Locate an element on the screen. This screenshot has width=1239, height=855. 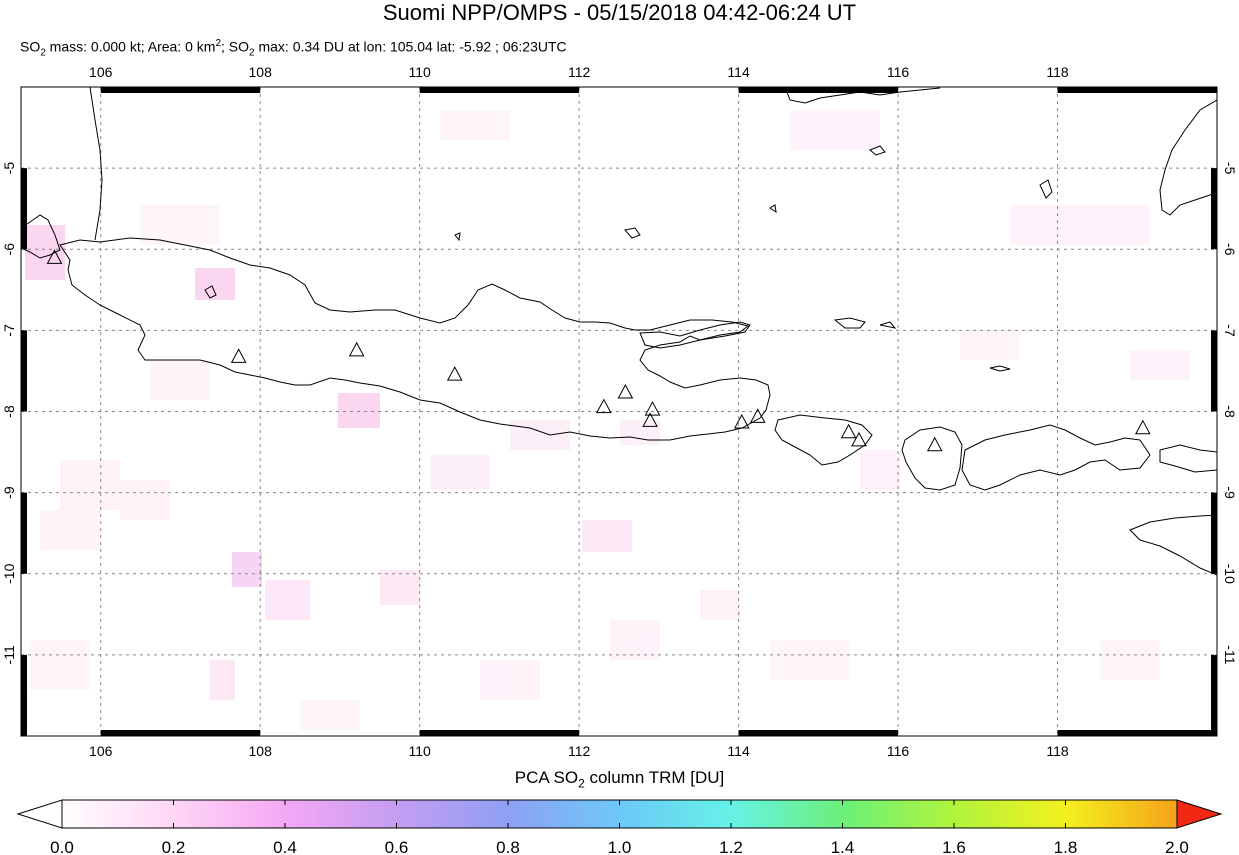
java-coastline is located at coordinates (415, 339).